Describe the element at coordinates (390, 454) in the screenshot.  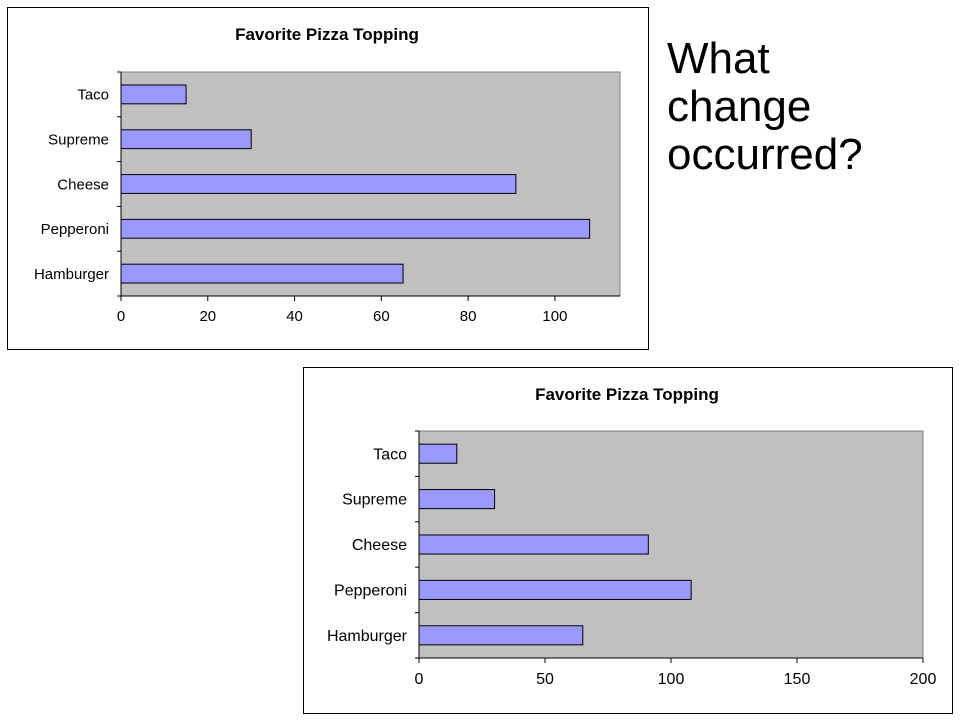
I see `chart-bottom-category-label: Taco` at that location.